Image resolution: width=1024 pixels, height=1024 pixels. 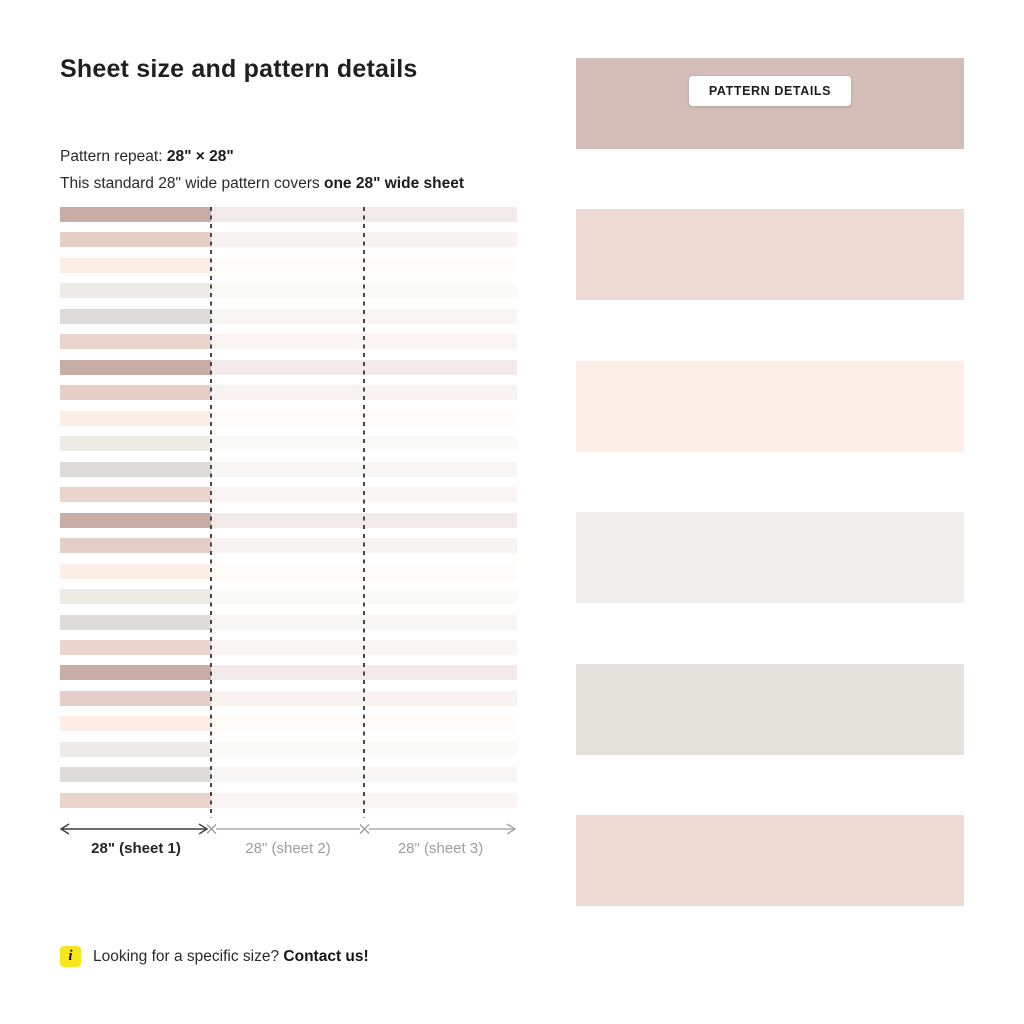 What do you see at coordinates (188, 956) in the screenshot?
I see `footer-question: Looking for a specific size?` at bounding box center [188, 956].